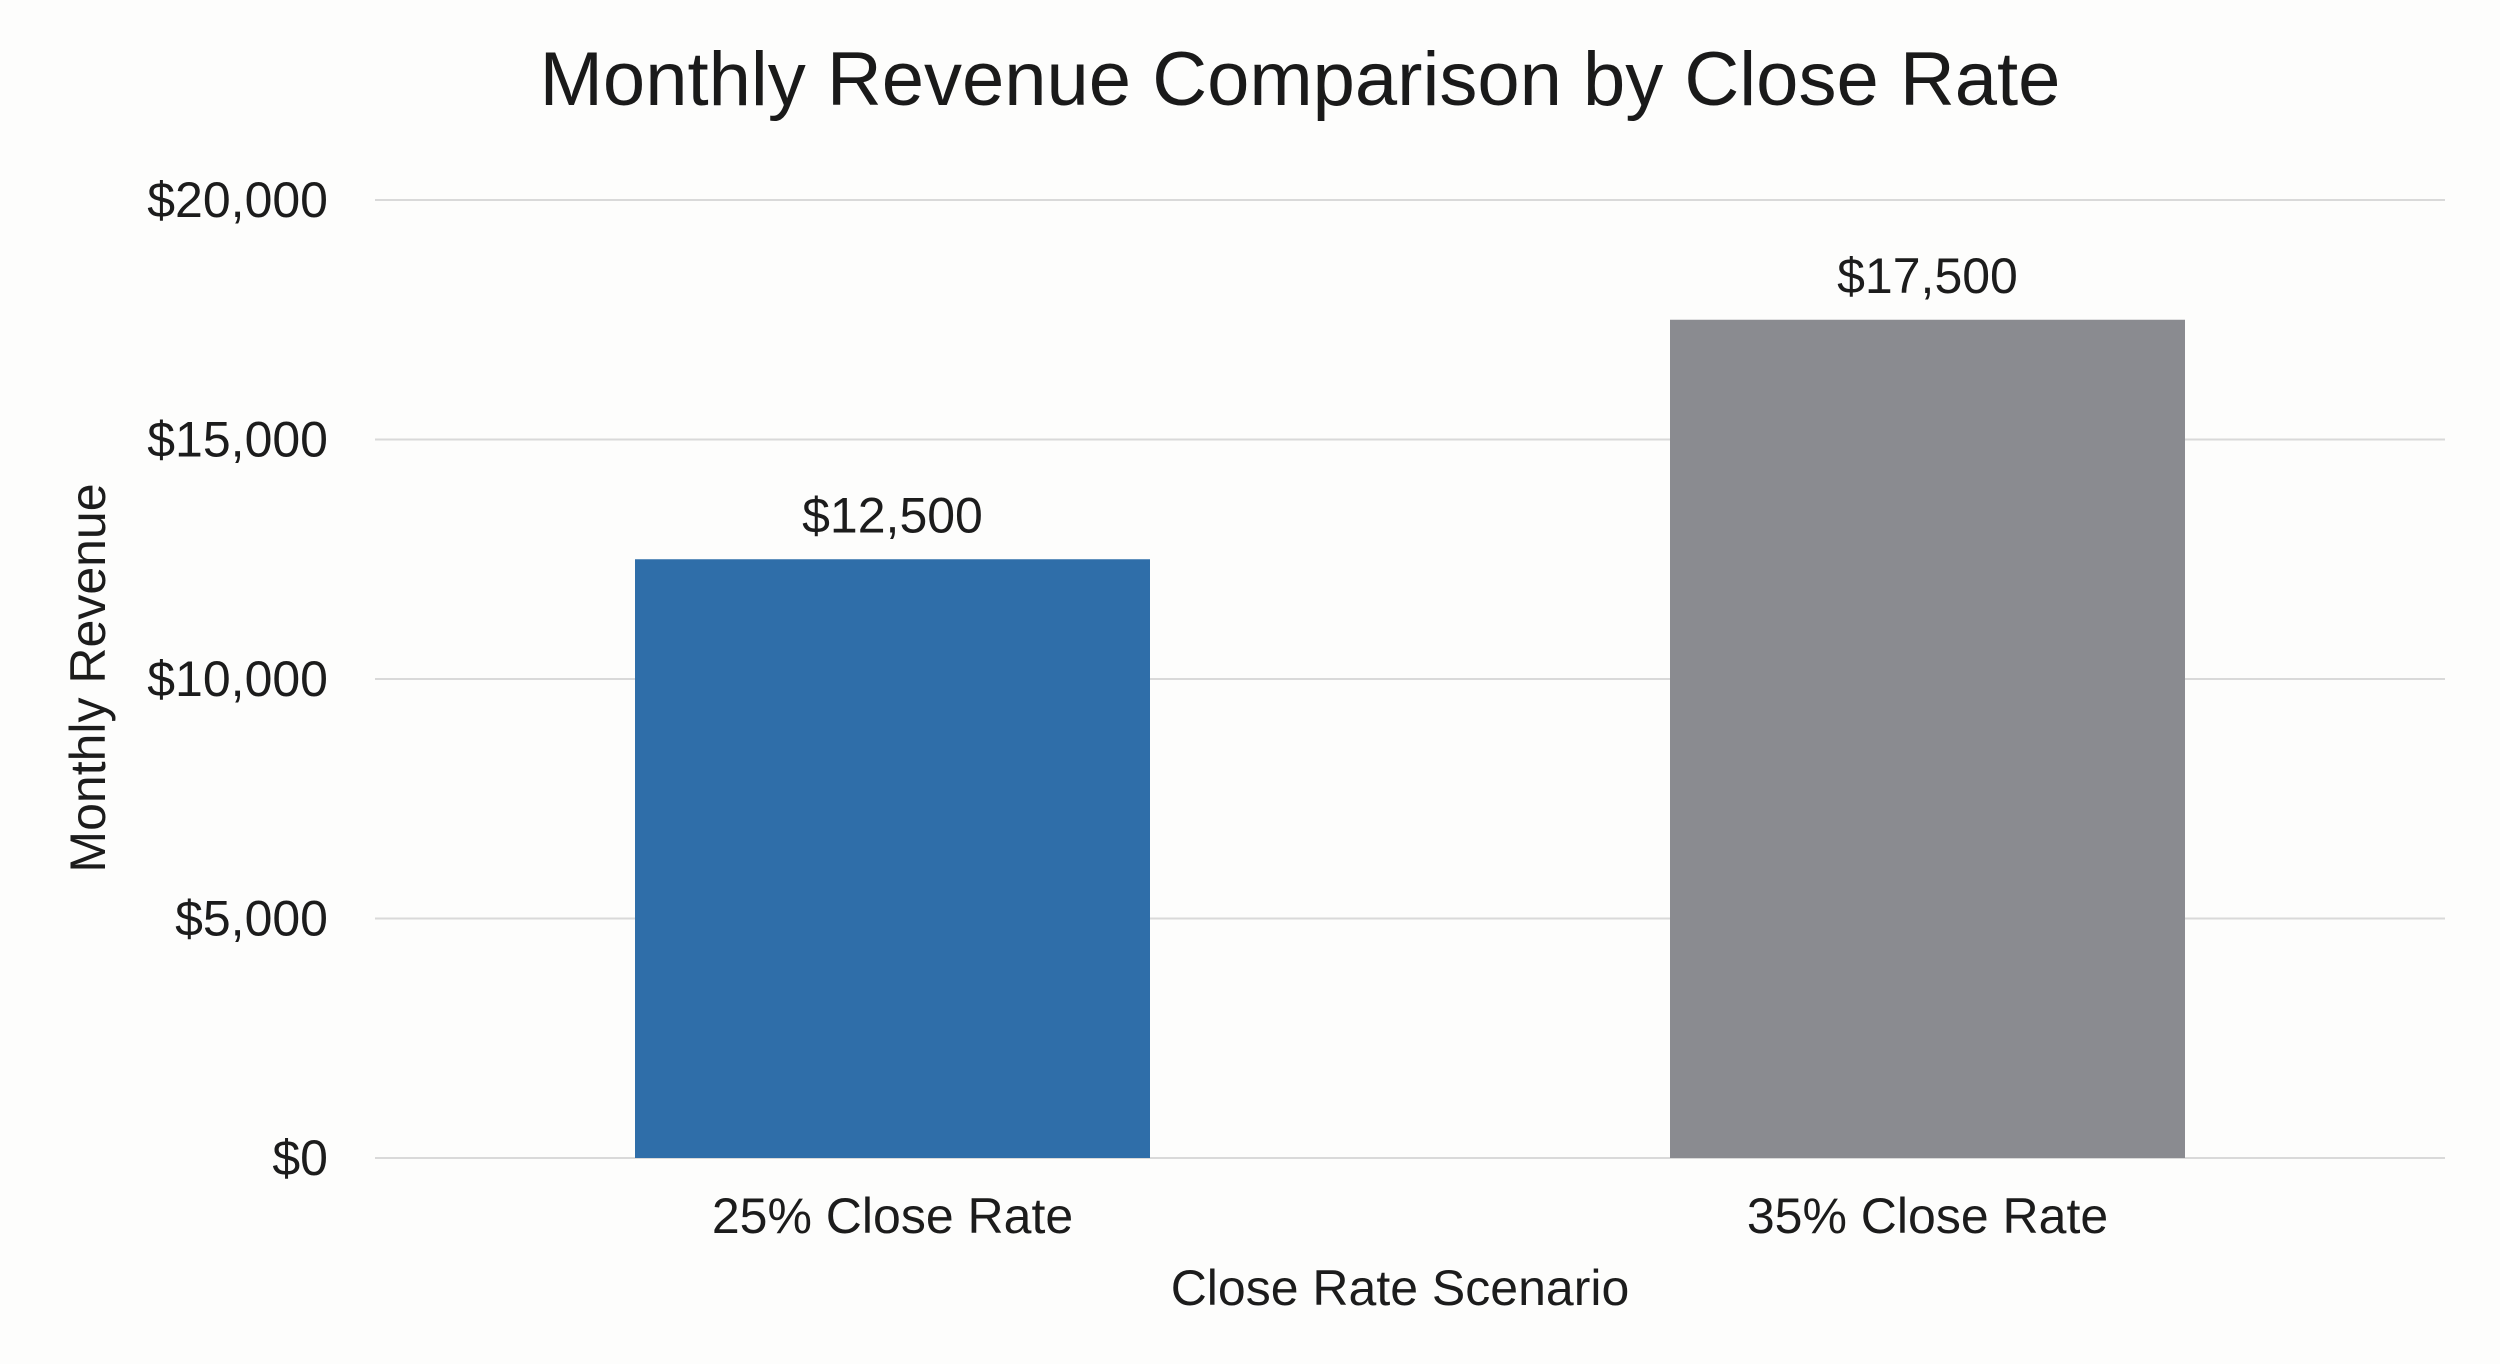  What do you see at coordinates (88, 677) in the screenshot?
I see `y-axis-title: Monthly Revenue` at bounding box center [88, 677].